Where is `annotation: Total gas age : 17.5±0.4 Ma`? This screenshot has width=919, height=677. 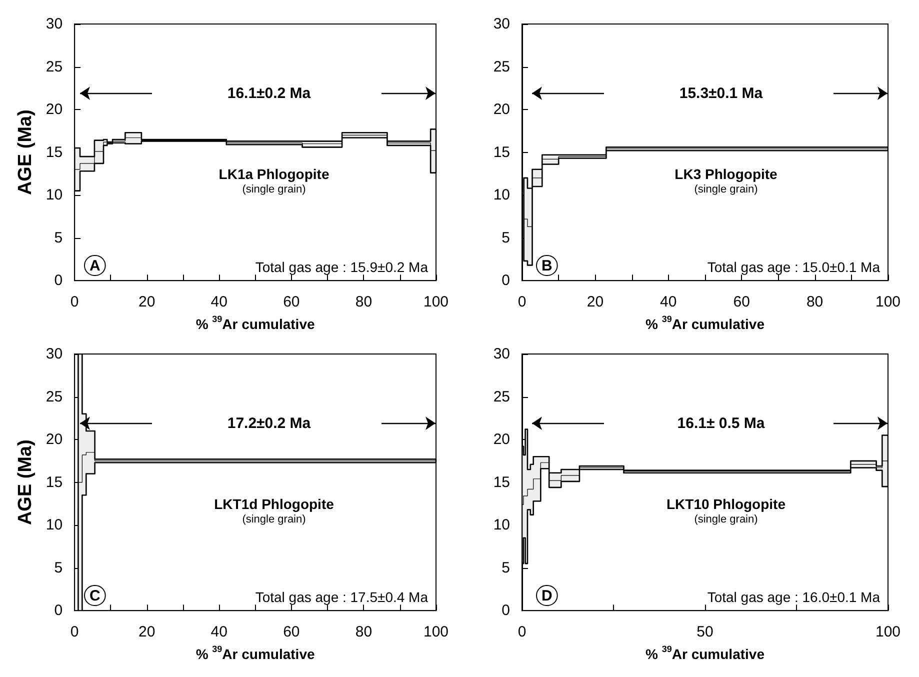
annotation: Total gas age : 17.5±0.4 Ma is located at coordinates (341, 597).